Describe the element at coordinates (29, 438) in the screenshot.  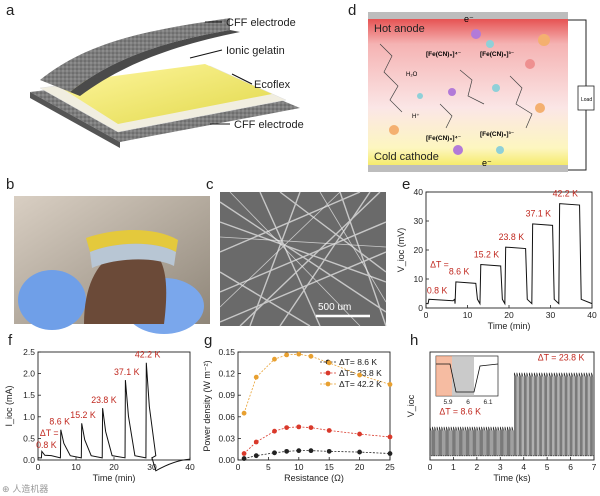
I see `y-tick-label: 0.5` at that location.